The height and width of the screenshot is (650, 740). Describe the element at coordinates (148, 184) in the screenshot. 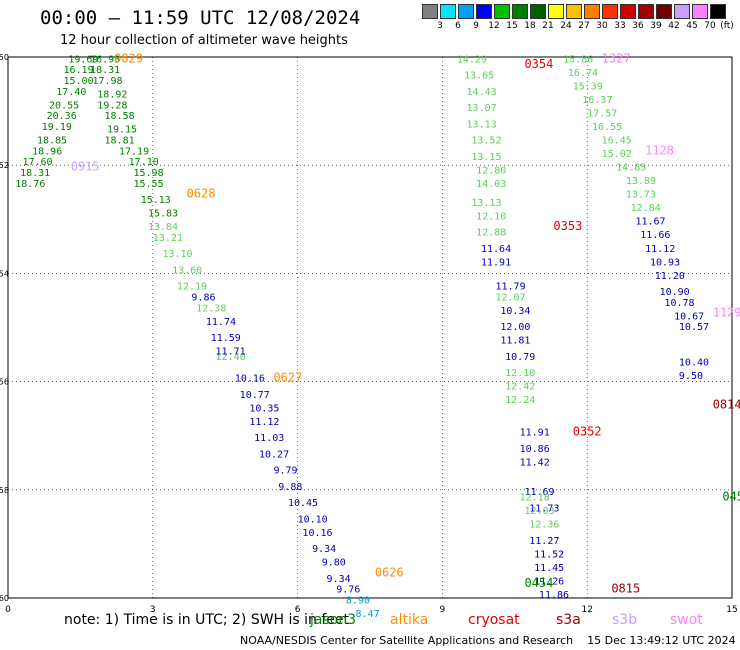

I see `wave-height-value: 15.55` at that location.